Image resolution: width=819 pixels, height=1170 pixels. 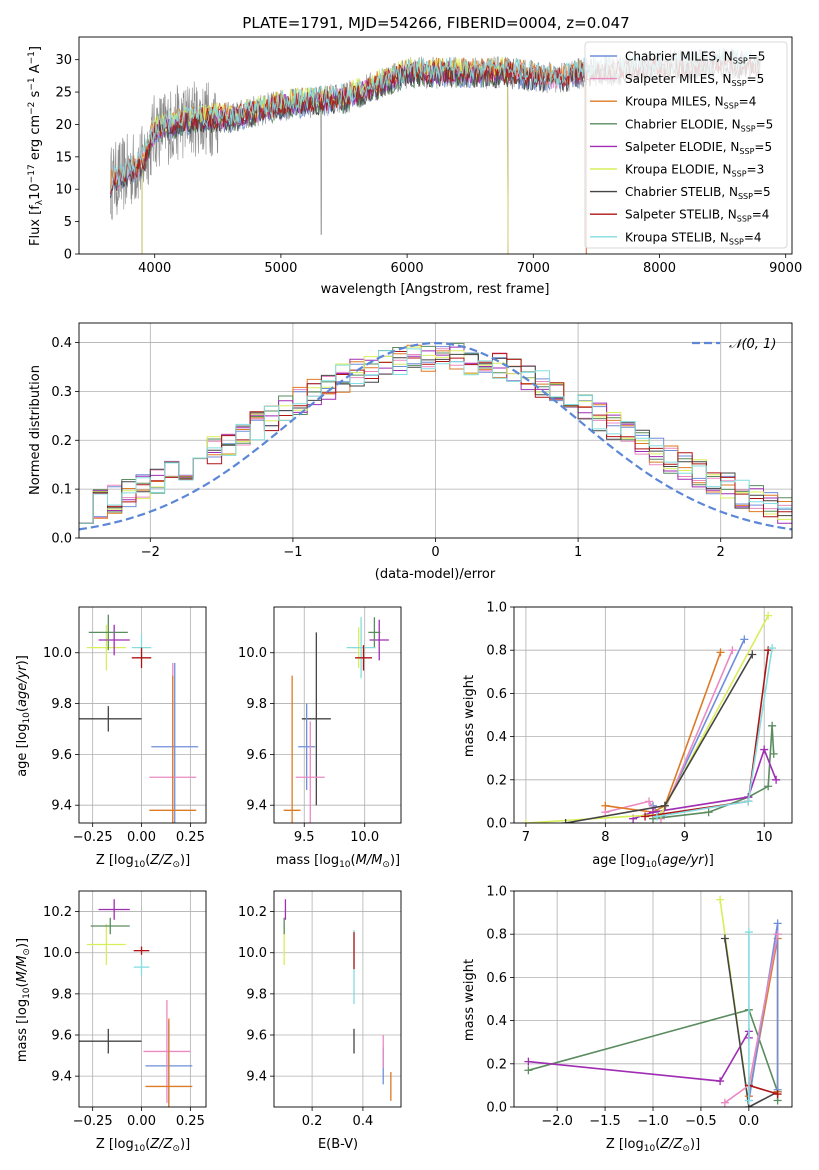 What do you see at coordinates (659, 860) in the screenshot?
I see `label-part: (` at bounding box center [659, 860].